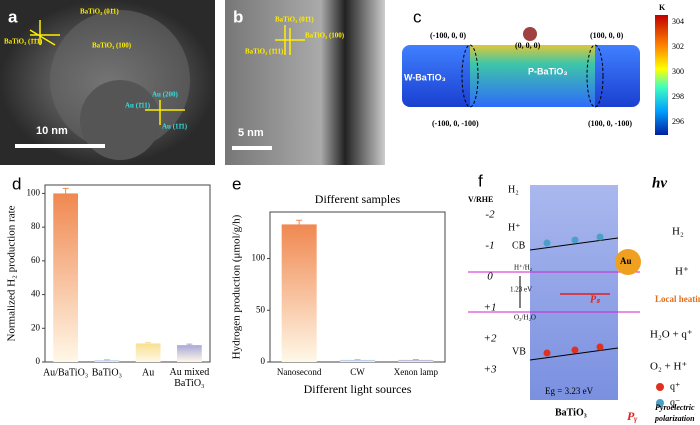  I want to click on annotation: H₂O + q⁺, so click(671, 335).